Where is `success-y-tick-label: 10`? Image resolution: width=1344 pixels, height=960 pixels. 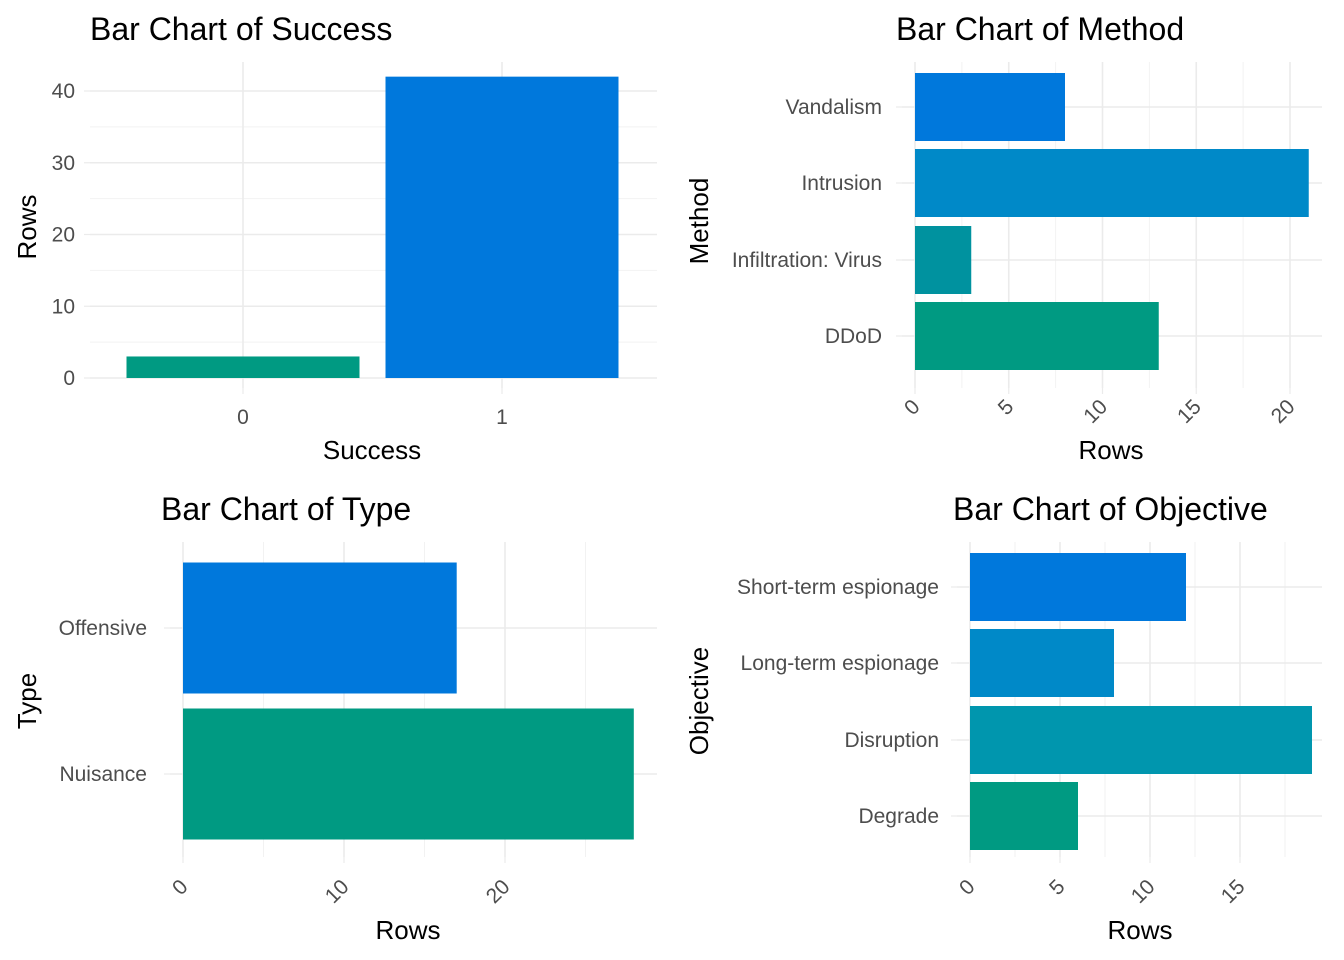 success-y-tick-label: 10 is located at coordinates (63, 306).